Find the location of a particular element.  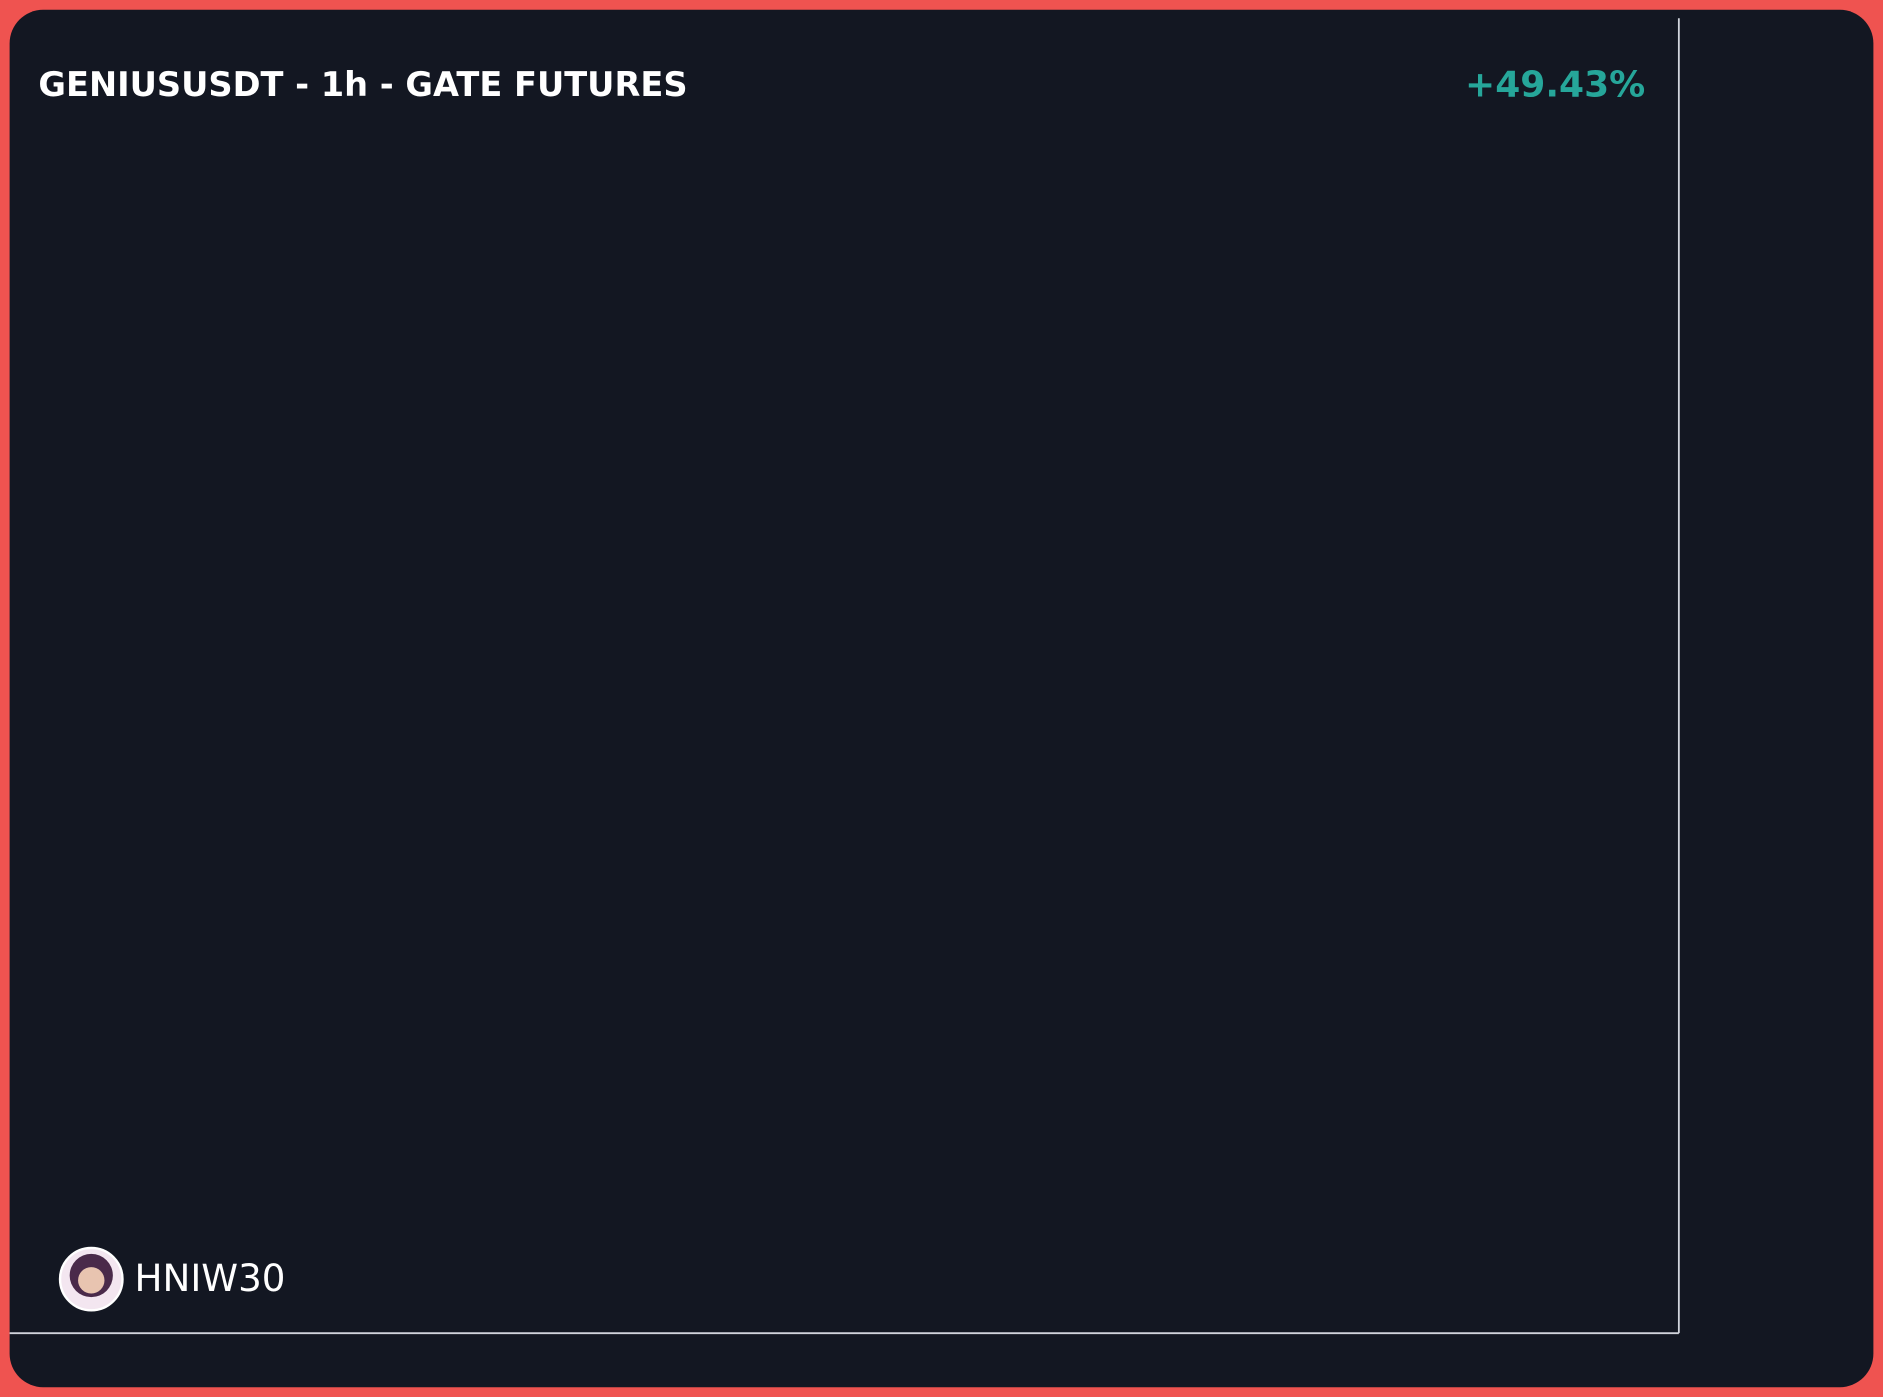

change-label: +49.43% is located at coordinates (1555, 85).